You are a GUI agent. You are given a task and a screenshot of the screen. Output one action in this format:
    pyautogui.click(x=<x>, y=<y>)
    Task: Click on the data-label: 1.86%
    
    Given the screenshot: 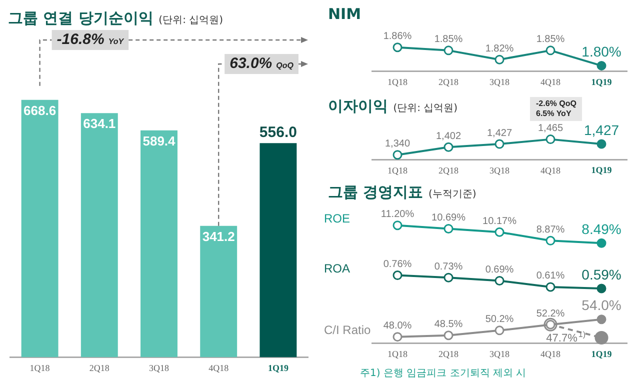 What is the action you would take?
    pyautogui.click(x=397, y=36)
    